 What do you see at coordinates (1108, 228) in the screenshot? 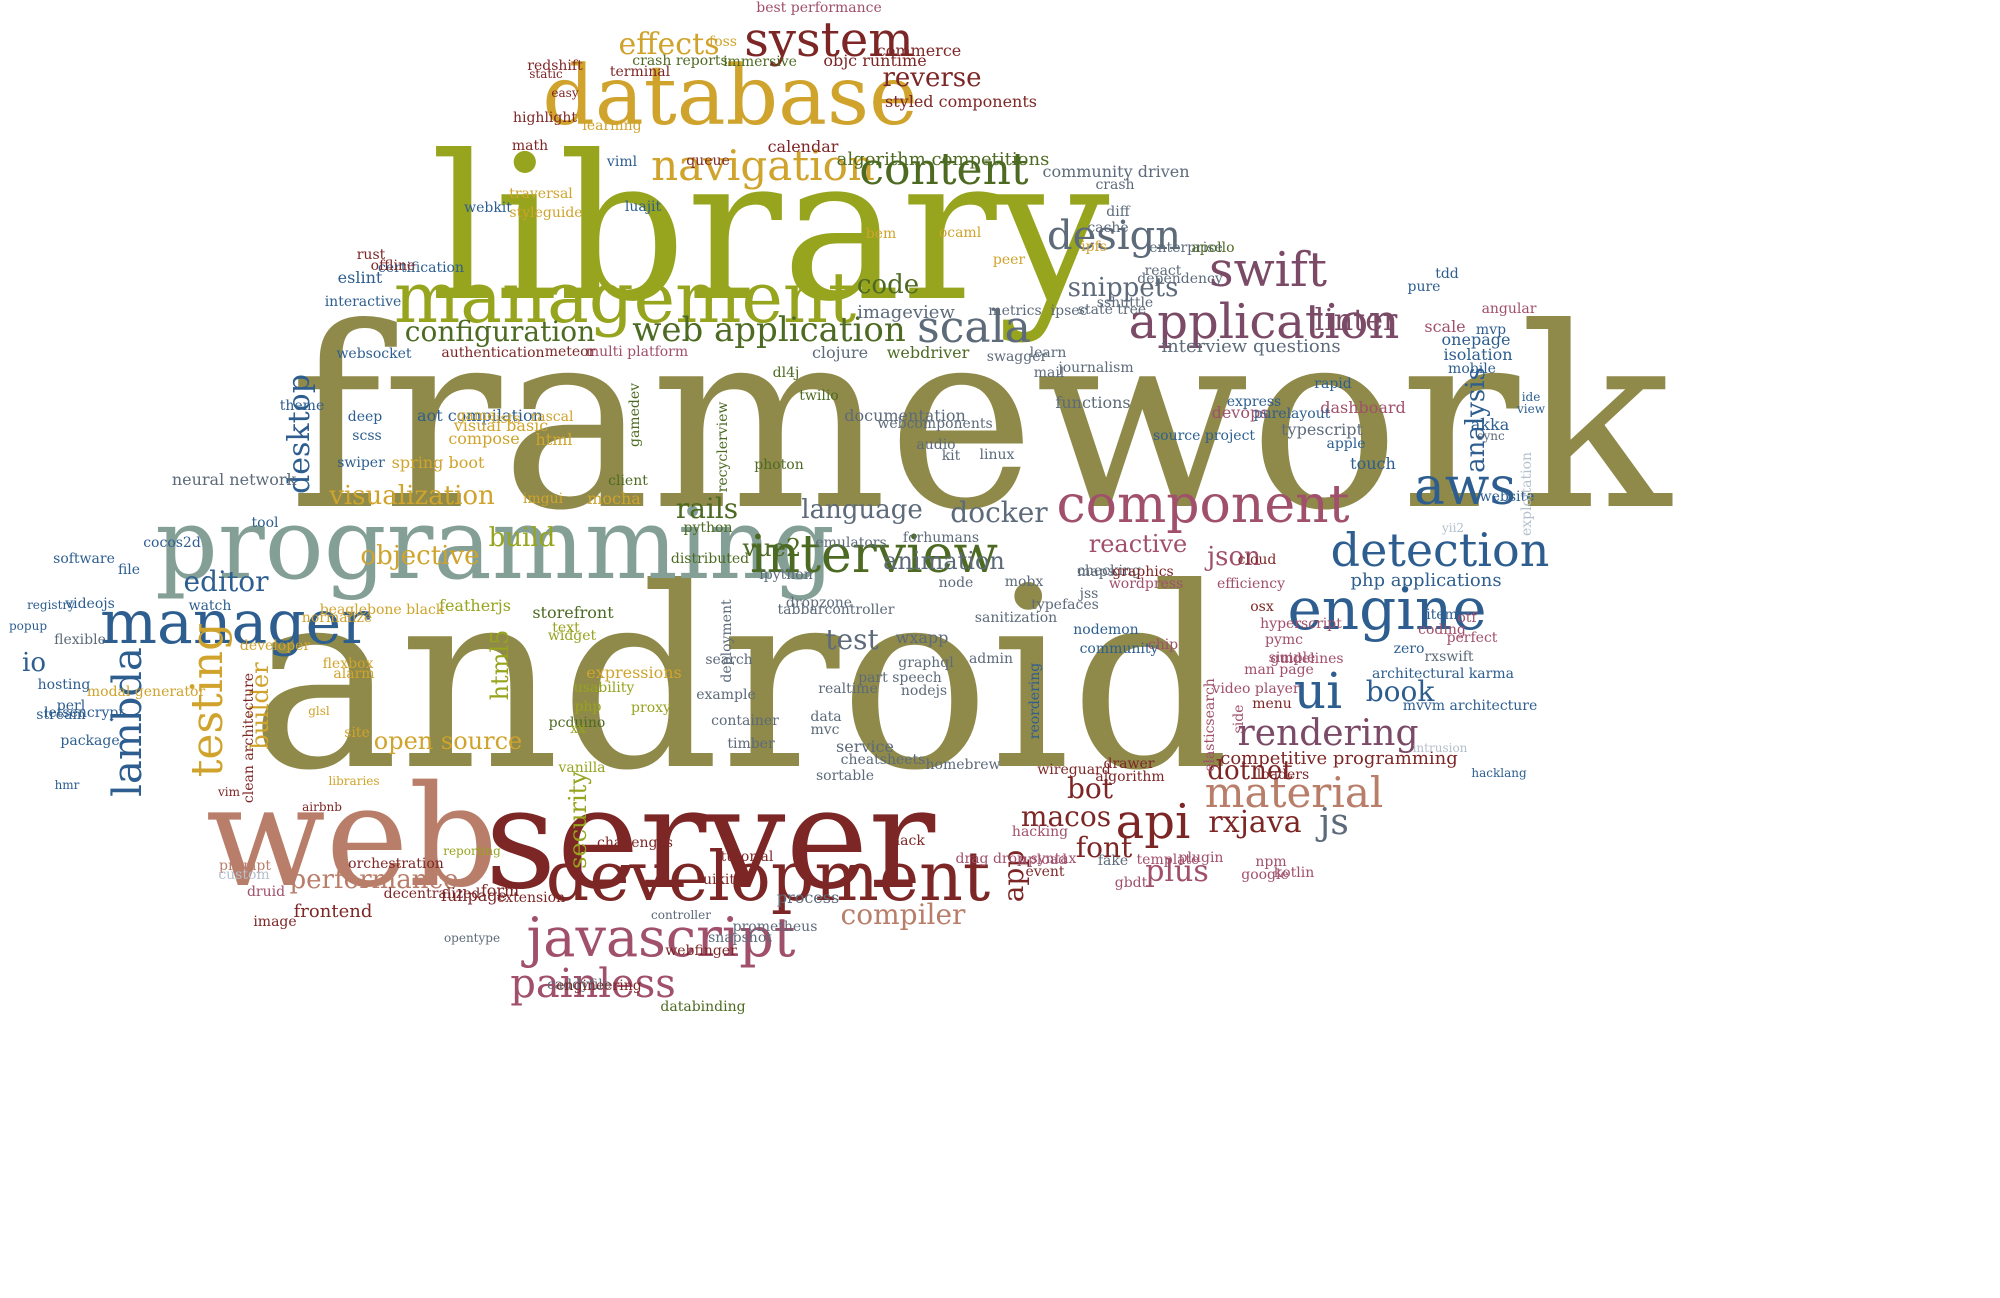
I see `word: cache` at bounding box center [1108, 228].